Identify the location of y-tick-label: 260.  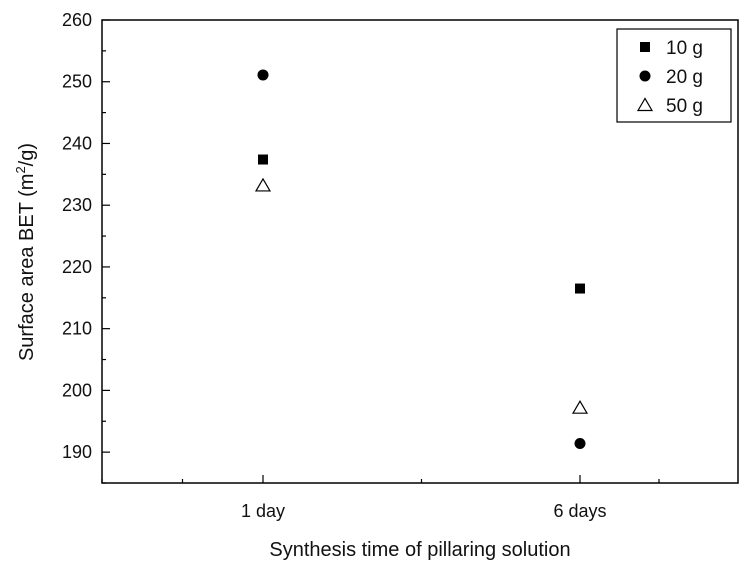
(77, 20).